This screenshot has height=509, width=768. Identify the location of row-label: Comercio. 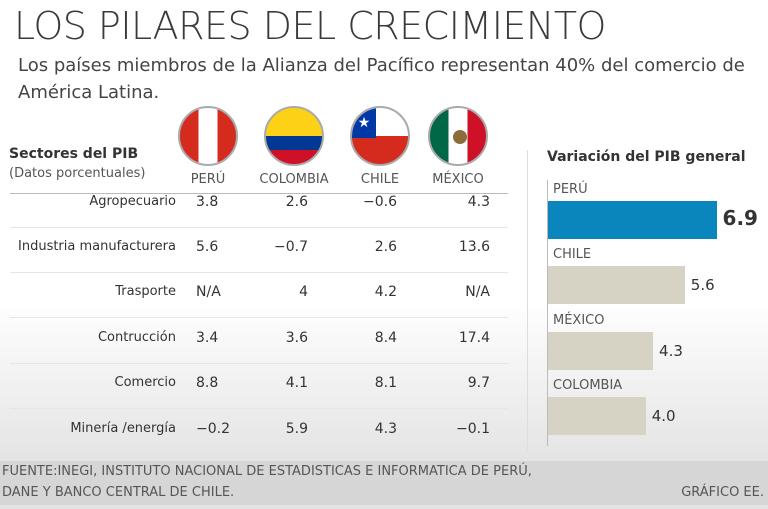
(145, 382).